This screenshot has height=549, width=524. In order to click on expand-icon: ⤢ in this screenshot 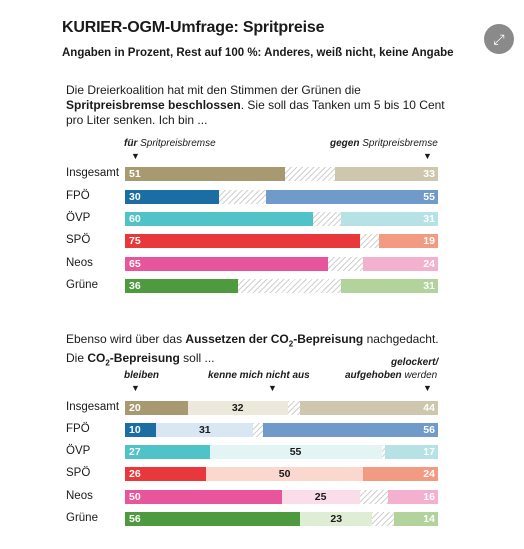, I will do `click(499, 38)`.